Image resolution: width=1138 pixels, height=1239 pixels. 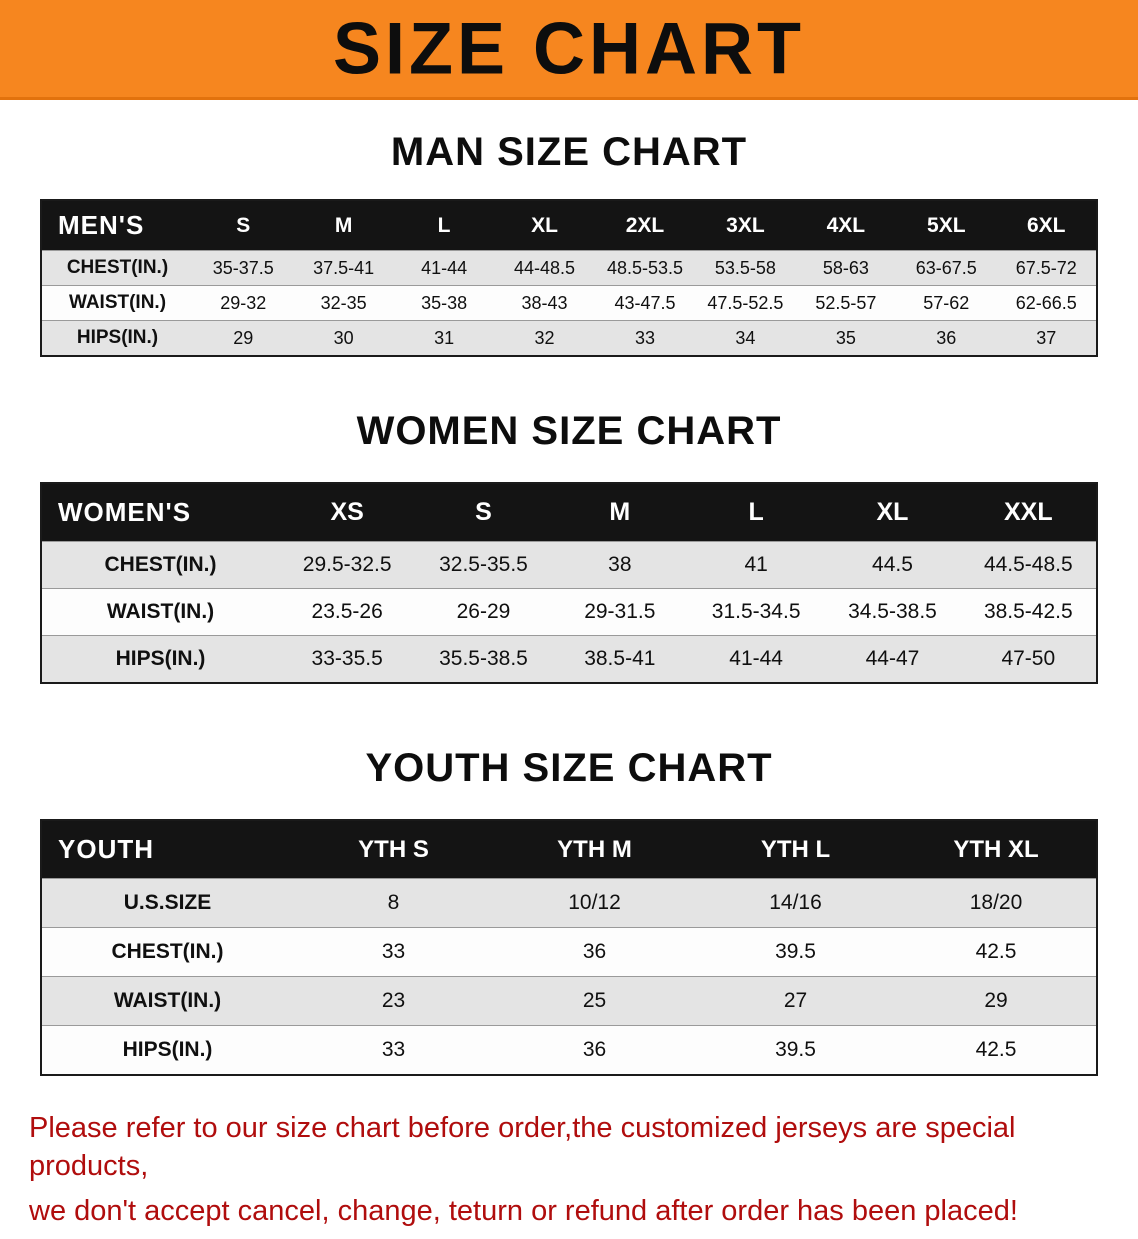 I want to click on size-value-cell: 62-66.5, so click(x=1046, y=303).